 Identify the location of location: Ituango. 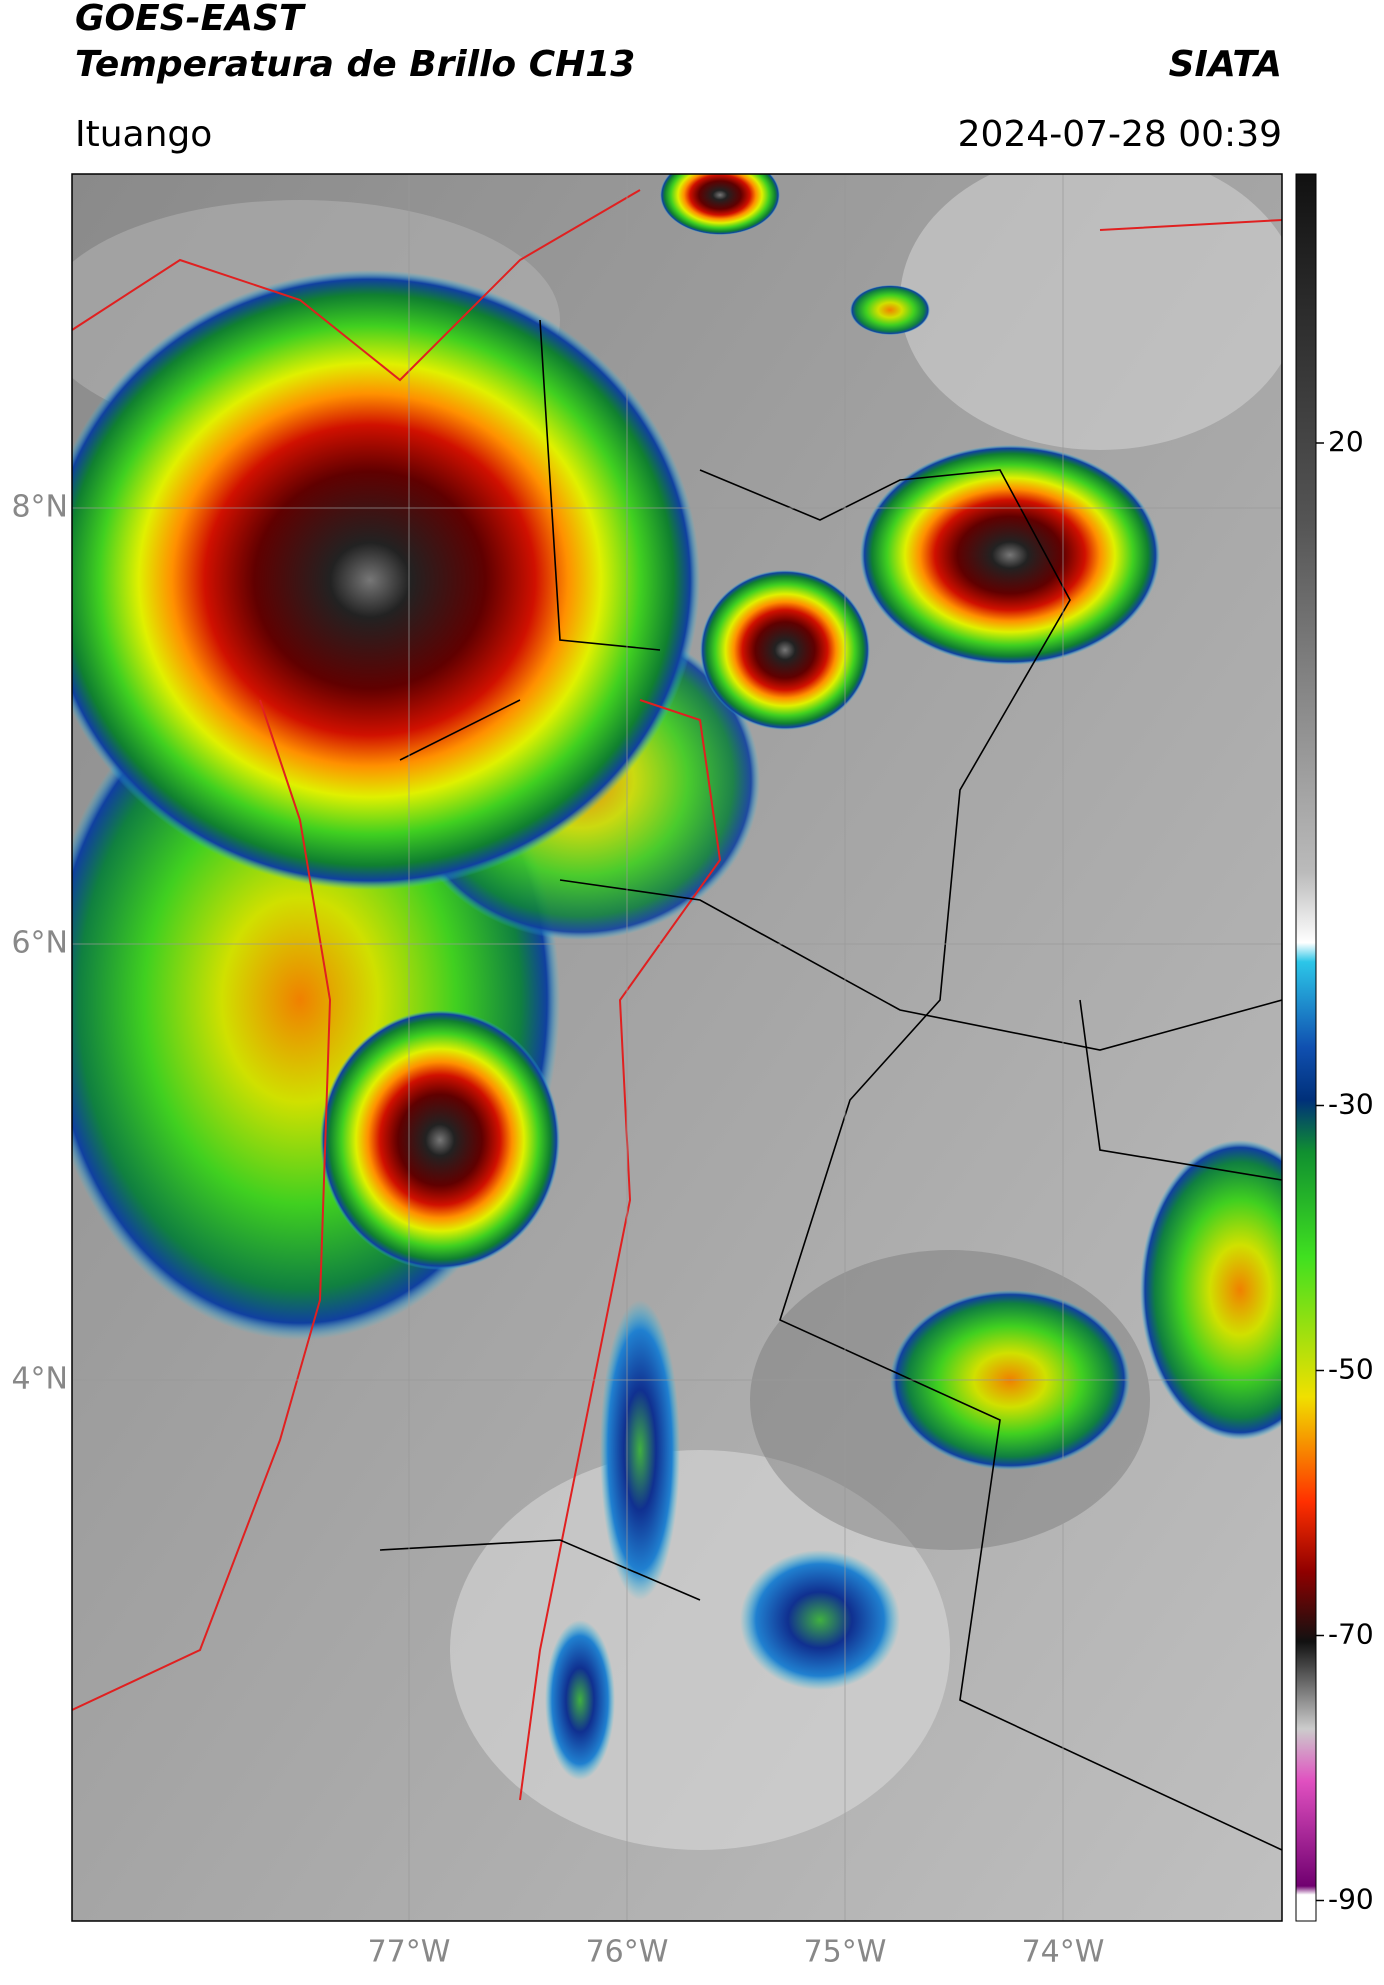
(143, 134).